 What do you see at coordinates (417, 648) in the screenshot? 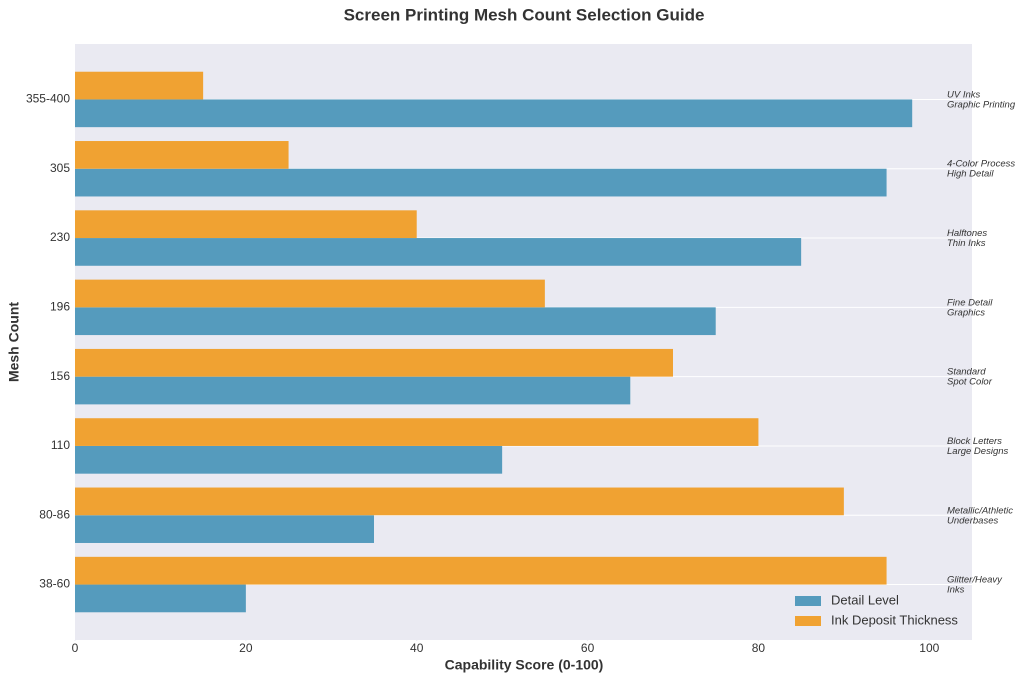
I see `x-tick-label: 40` at bounding box center [417, 648].